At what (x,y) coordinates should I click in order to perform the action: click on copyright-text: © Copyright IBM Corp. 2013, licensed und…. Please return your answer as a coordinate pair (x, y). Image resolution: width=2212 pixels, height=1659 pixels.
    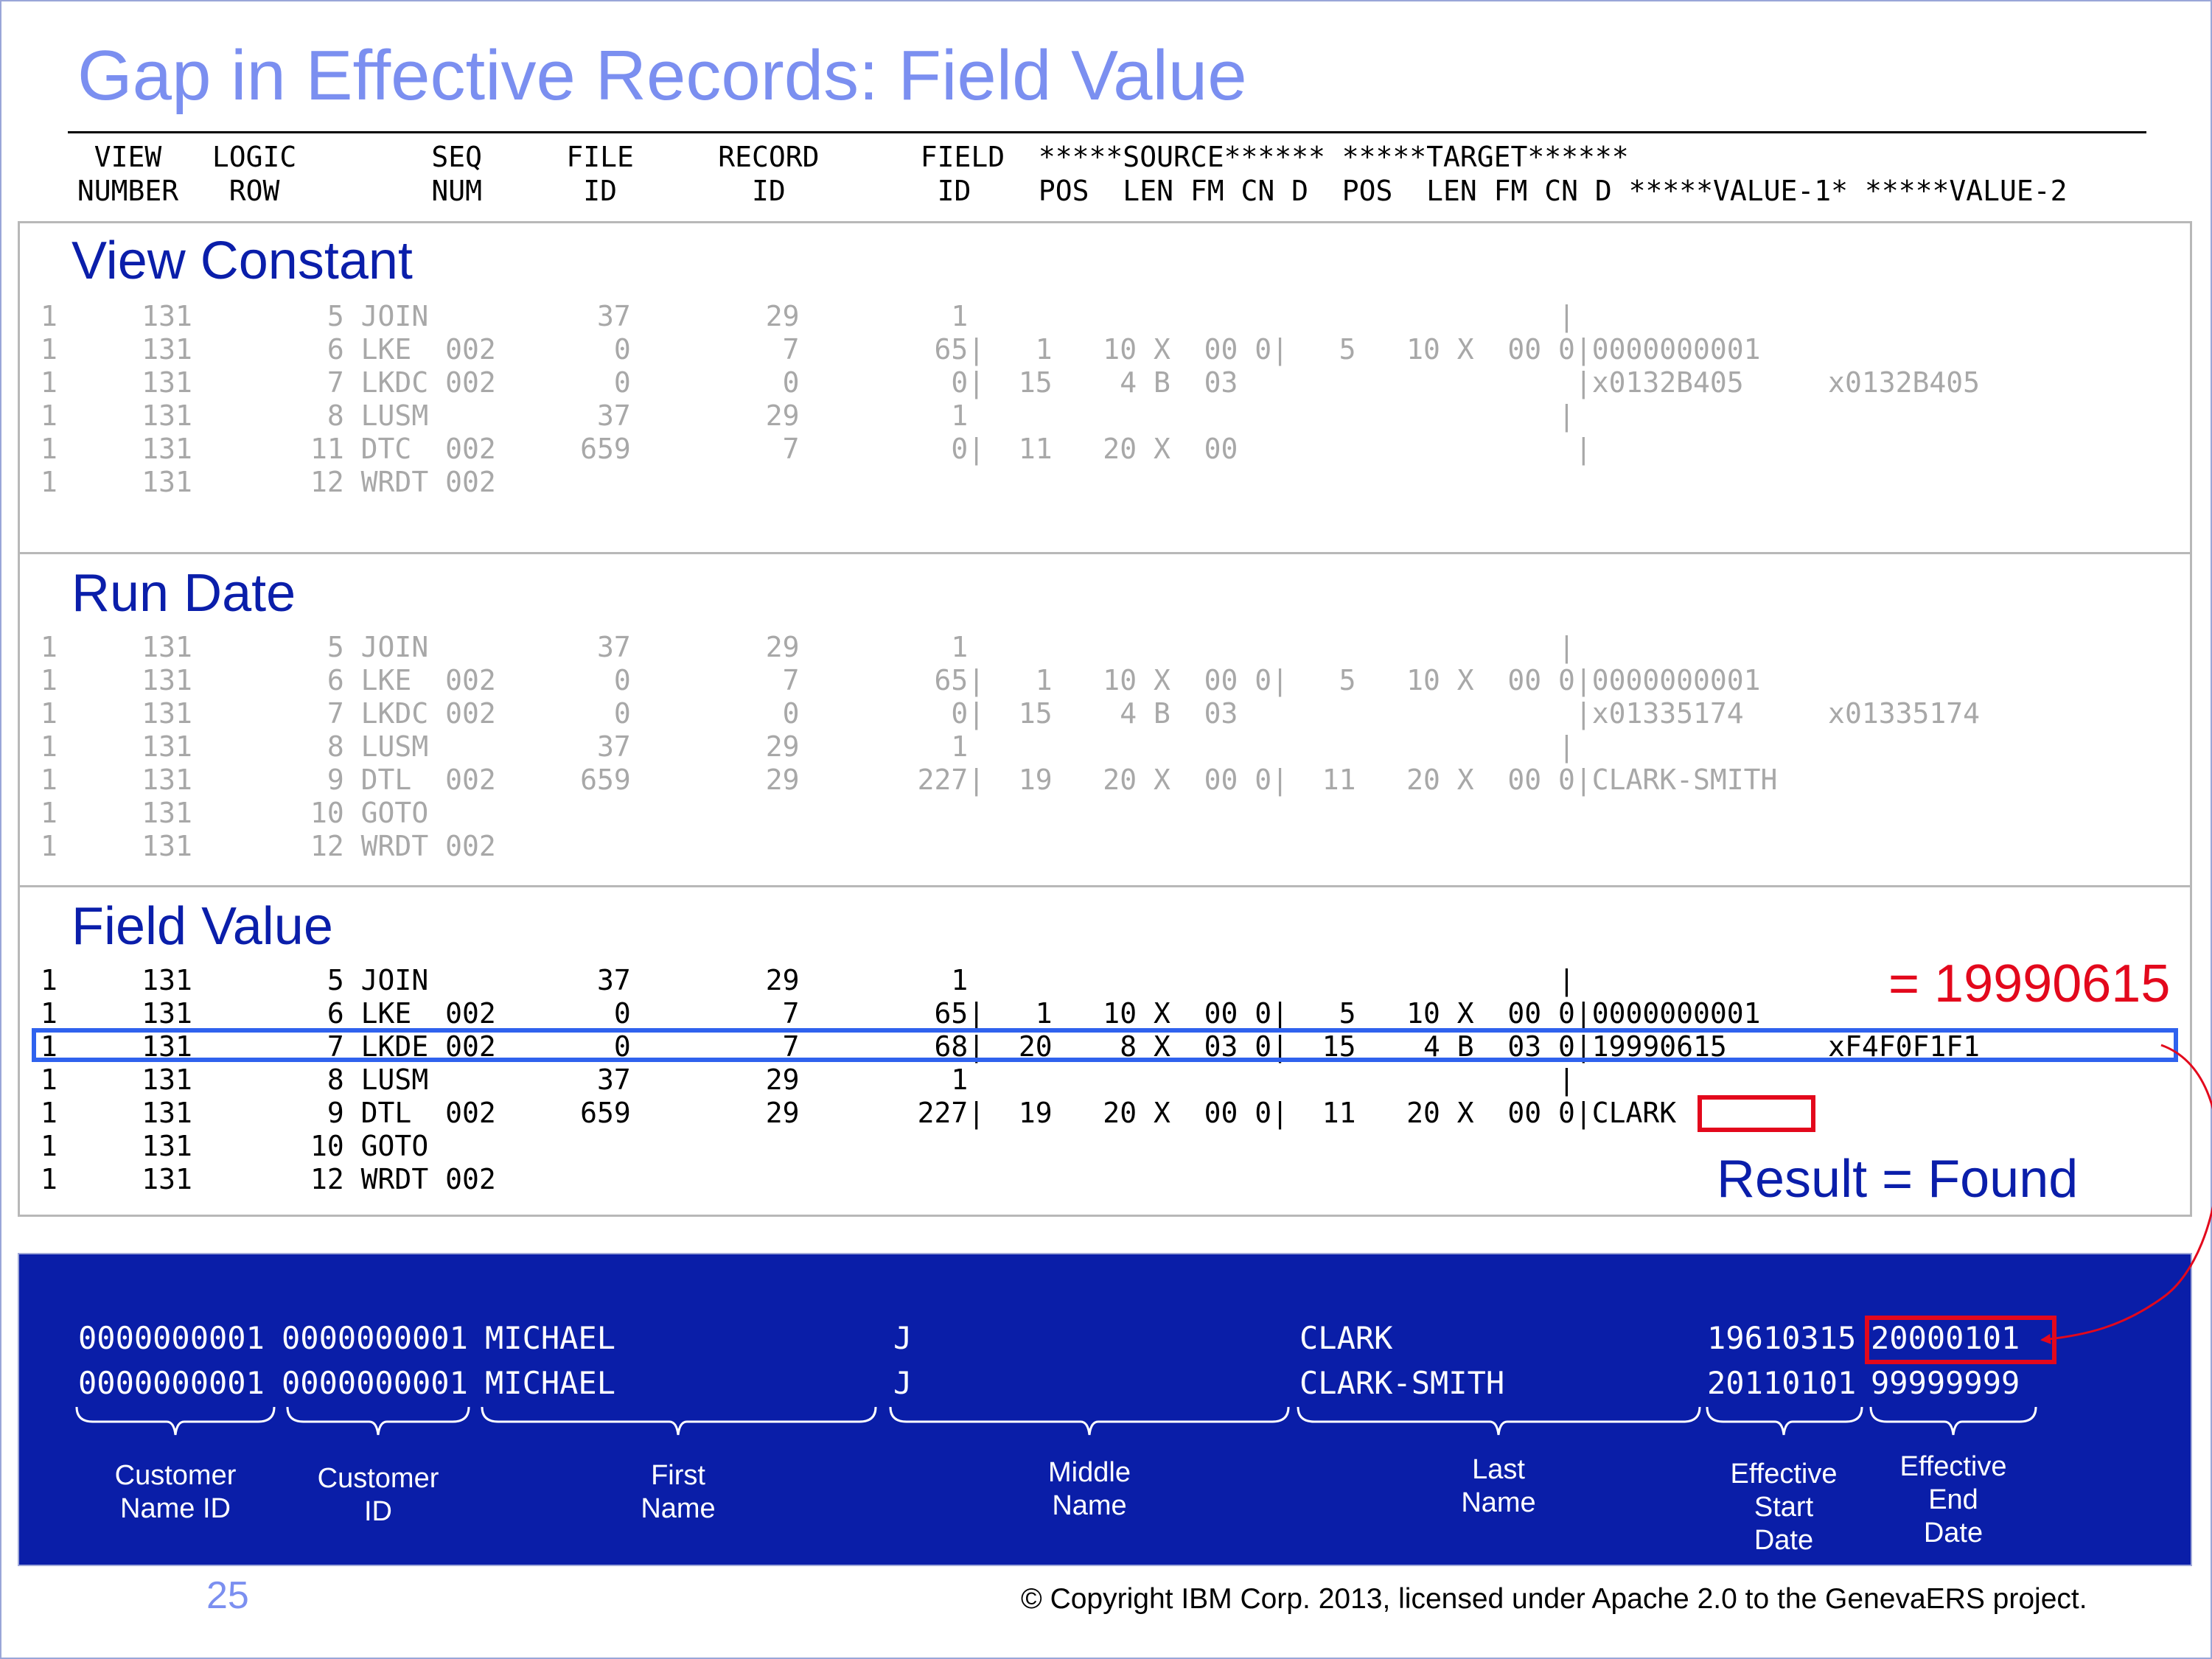
    Looking at the image, I should click on (1554, 1599).